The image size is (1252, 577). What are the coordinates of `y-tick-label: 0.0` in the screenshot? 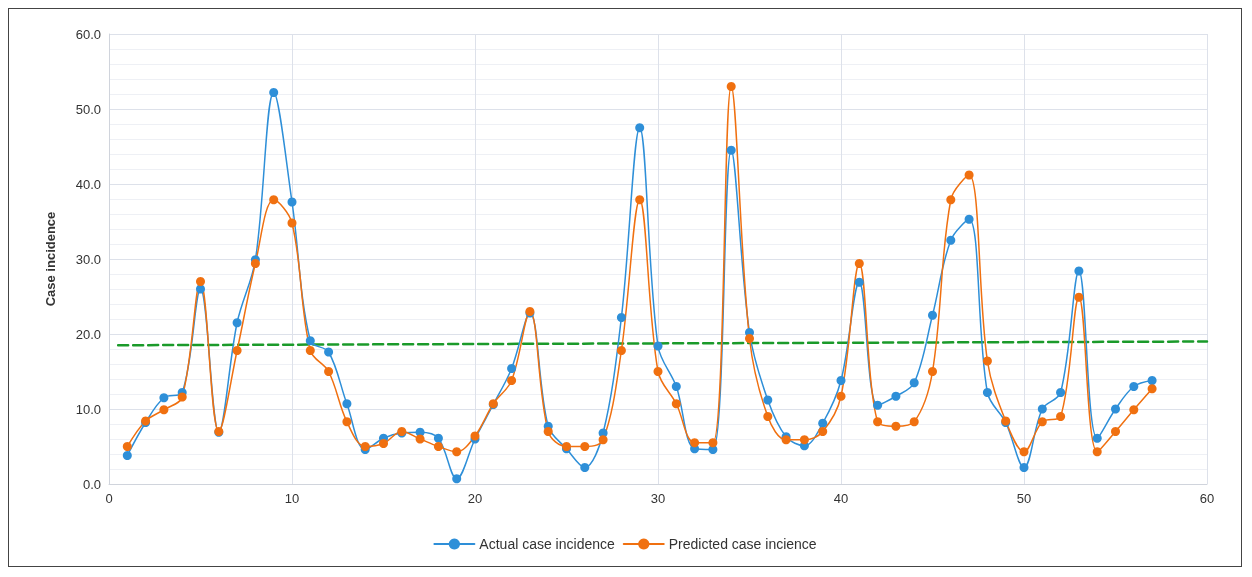 It's located at (91, 484).